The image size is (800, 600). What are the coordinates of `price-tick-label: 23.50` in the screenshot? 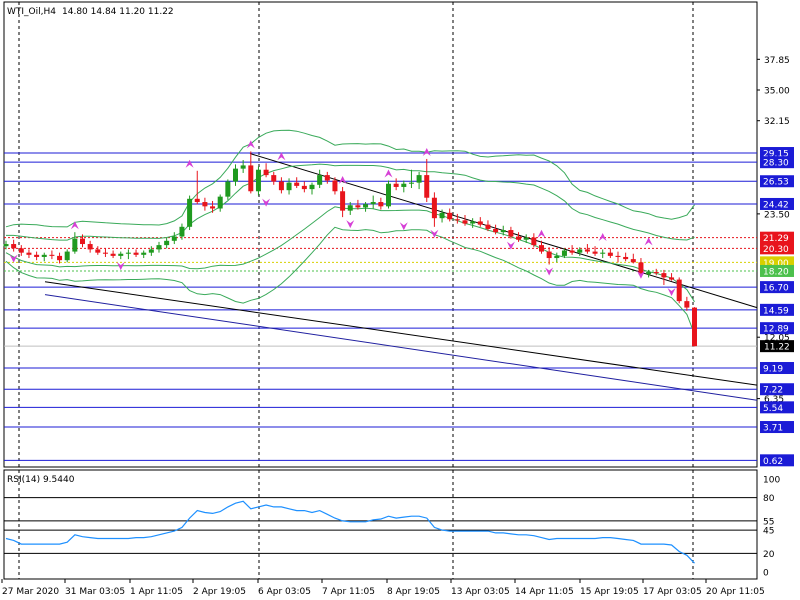 It's located at (777, 215).